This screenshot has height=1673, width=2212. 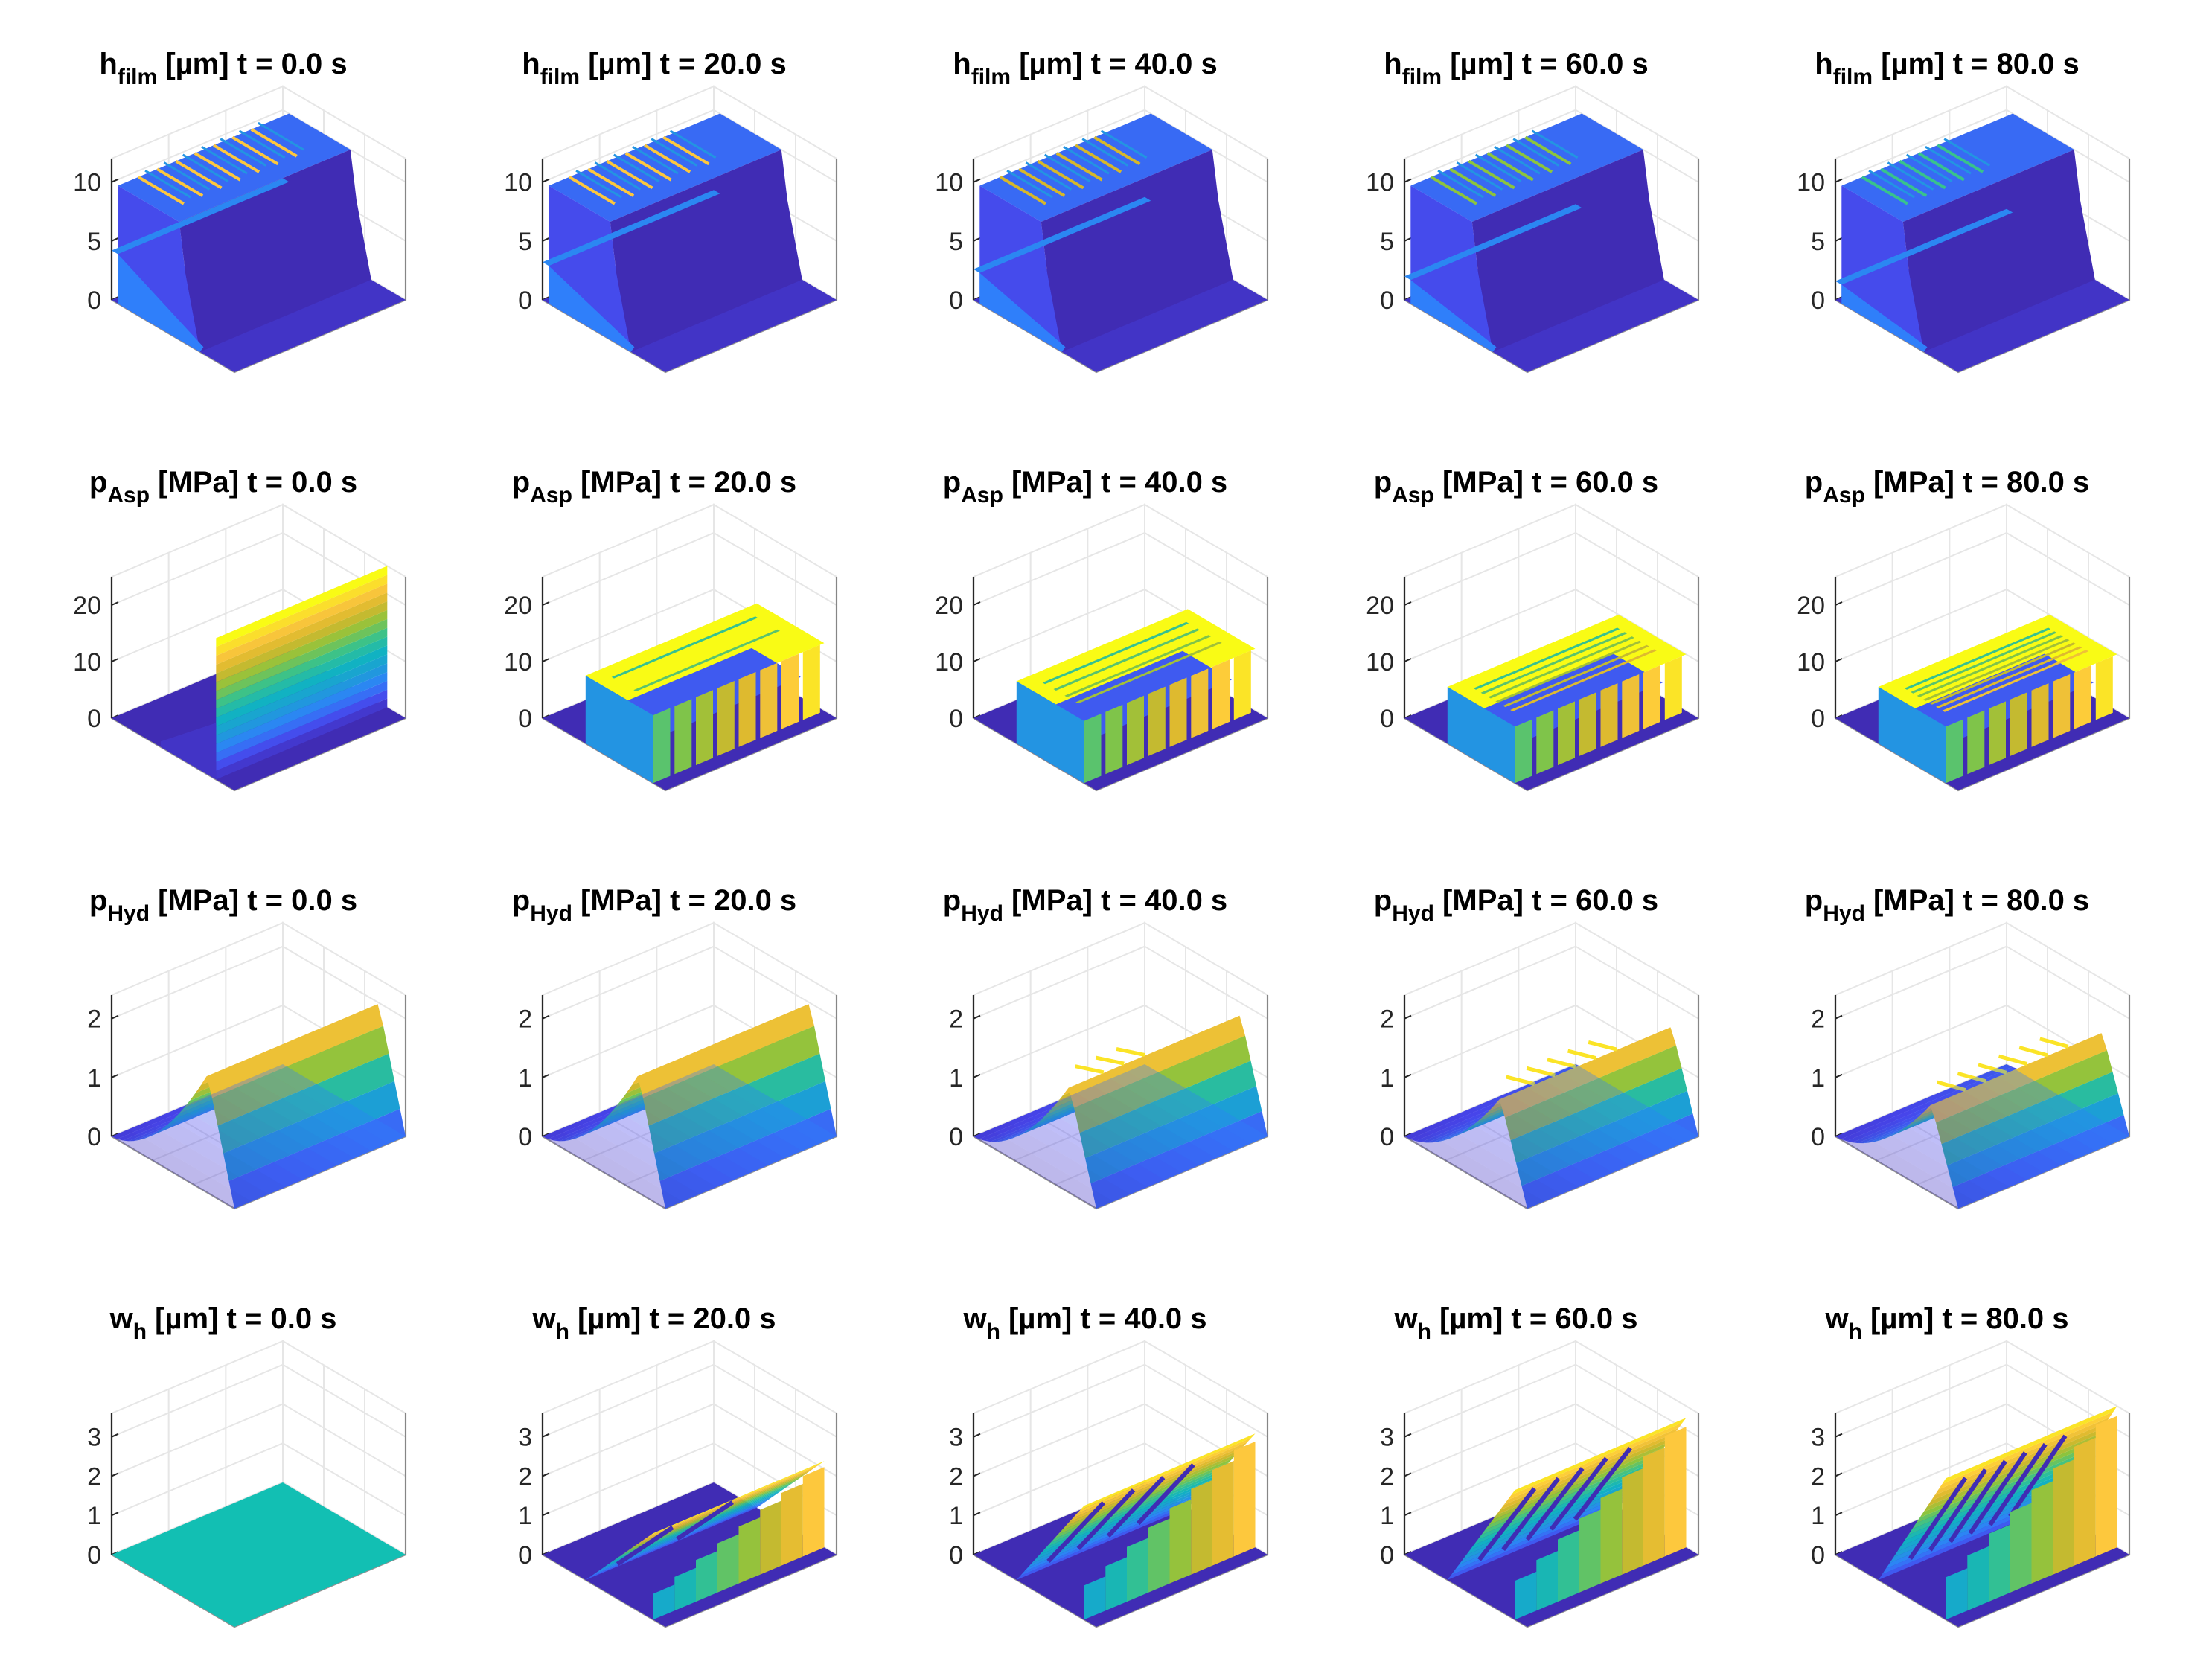 What do you see at coordinates (551, 913) in the screenshot?
I see `title-subscript: Hyd` at bounding box center [551, 913].